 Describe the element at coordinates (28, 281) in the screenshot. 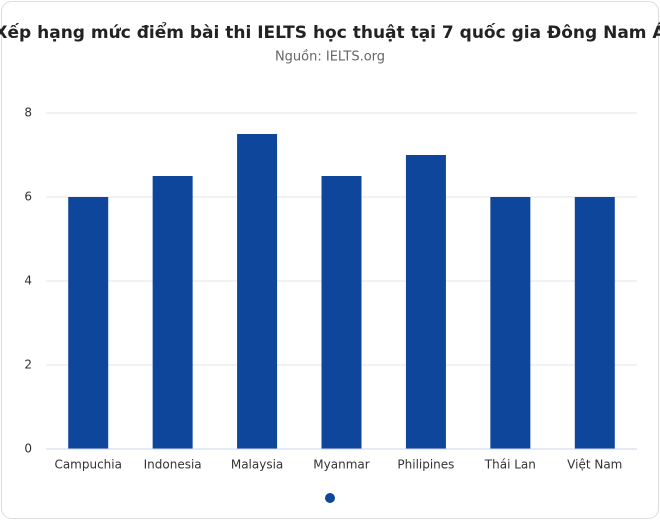

I see `y-tick-label: 4` at that location.